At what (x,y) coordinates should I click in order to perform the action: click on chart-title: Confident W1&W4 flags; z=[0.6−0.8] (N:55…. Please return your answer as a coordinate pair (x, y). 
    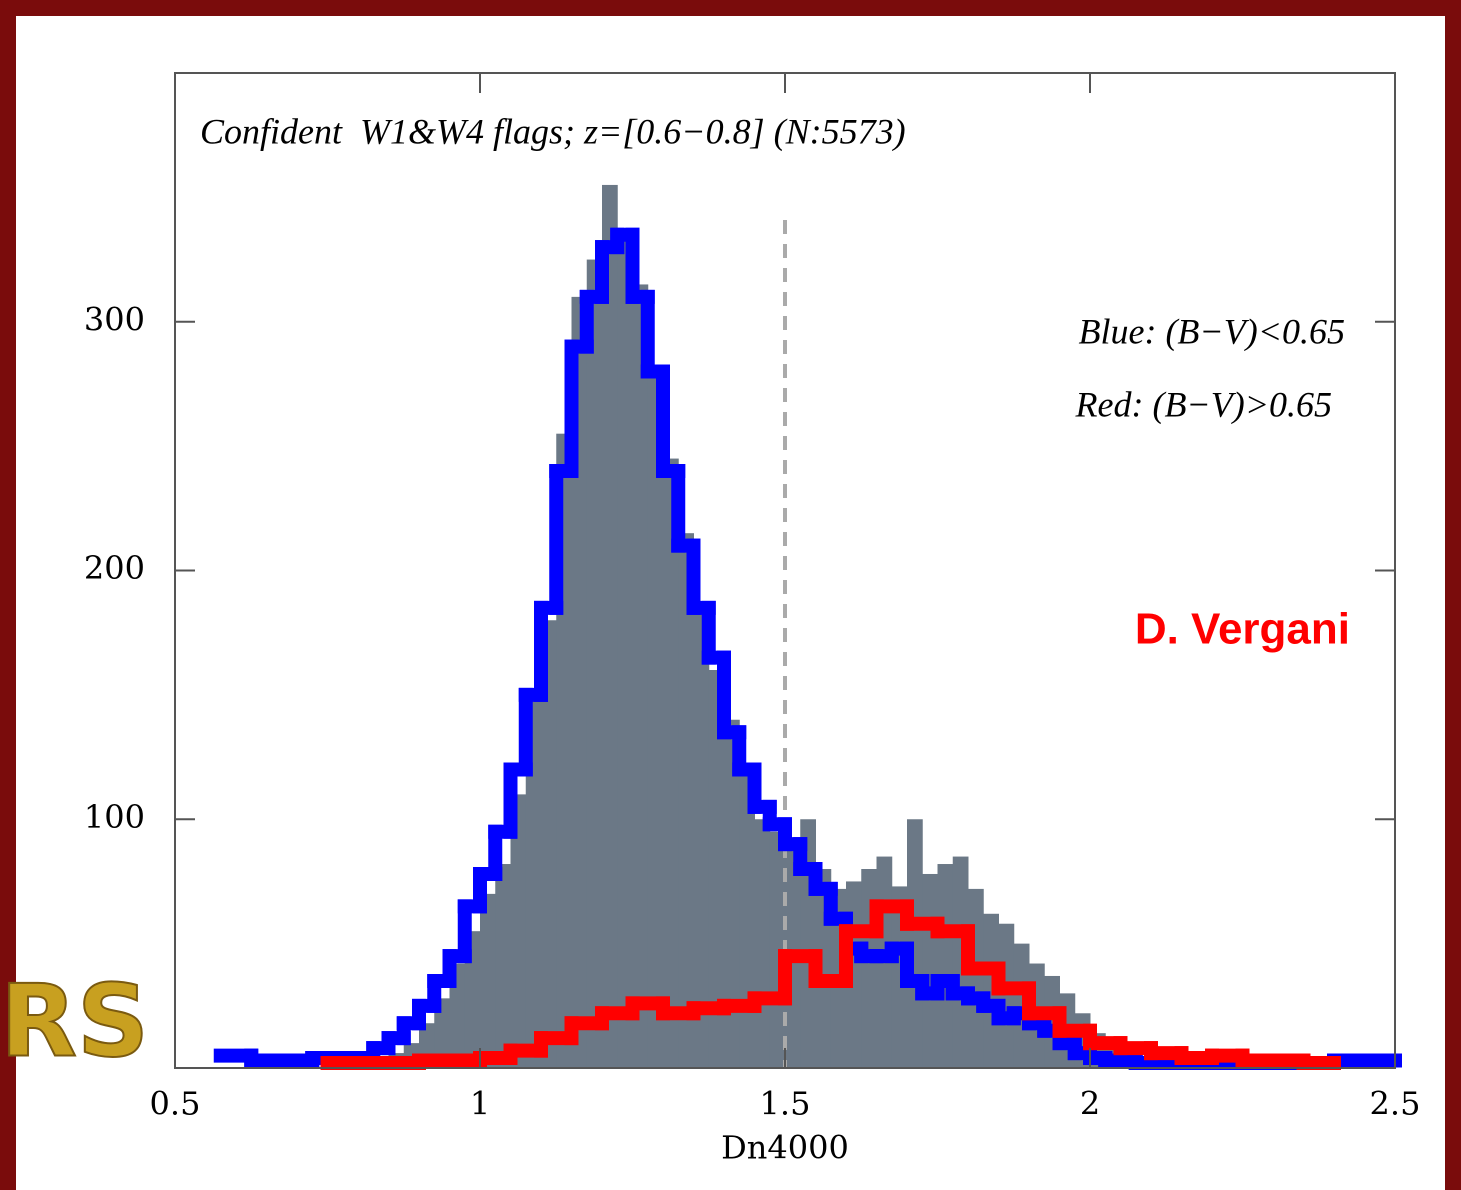
    Looking at the image, I should click on (553, 131).